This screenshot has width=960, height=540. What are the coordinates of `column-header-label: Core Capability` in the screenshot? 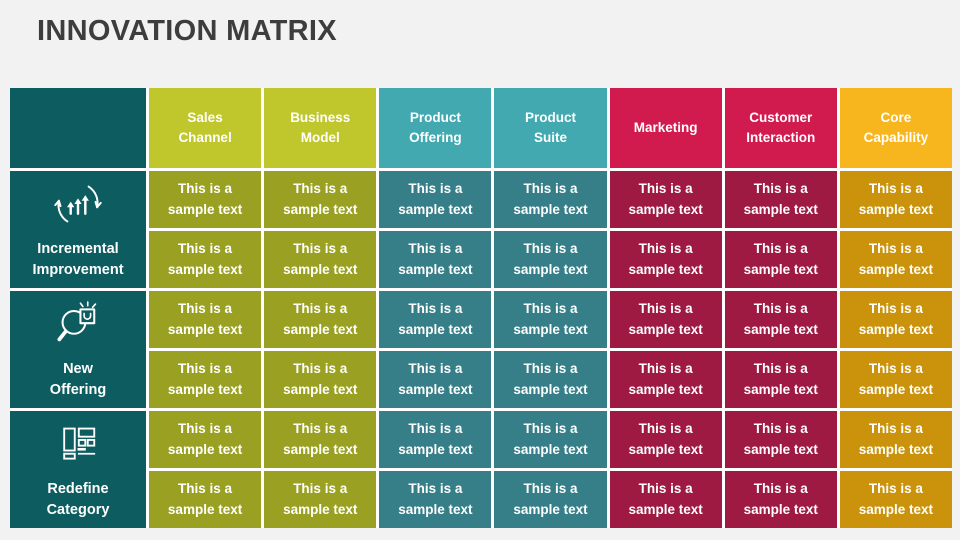 It's located at (896, 127).